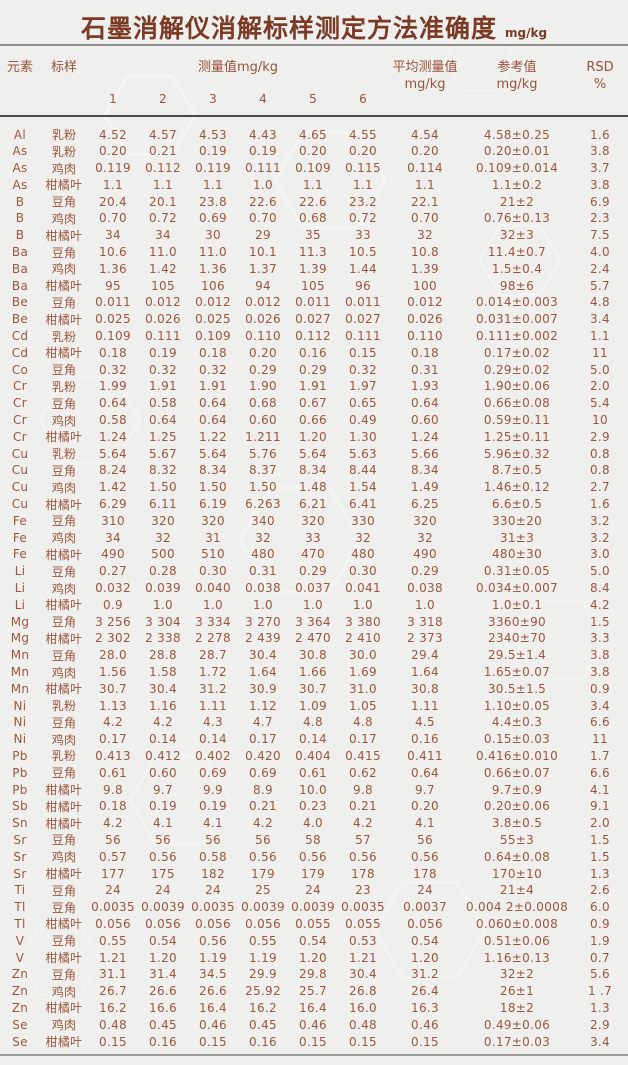 The image size is (628, 1065). What do you see at coordinates (213, 957) in the screenshot?
I see `cell-m3: 1.19` at bounding box center [213, 957].